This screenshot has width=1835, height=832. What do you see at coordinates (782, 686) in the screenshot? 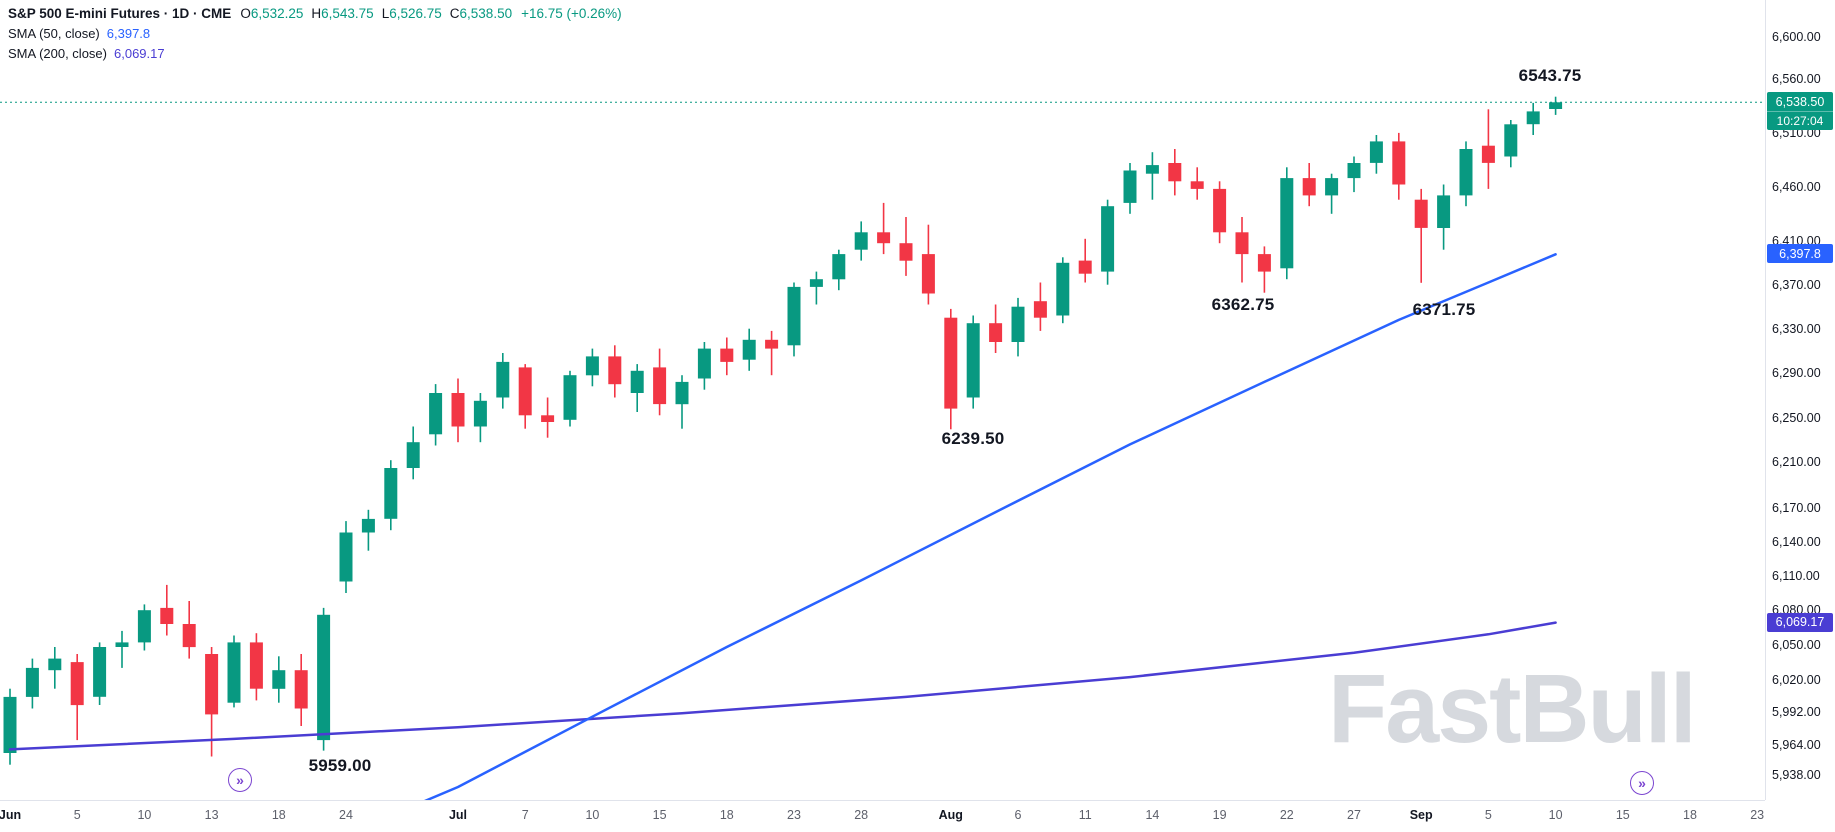
I see `sma-200-line` at bounding box center [782, 686].